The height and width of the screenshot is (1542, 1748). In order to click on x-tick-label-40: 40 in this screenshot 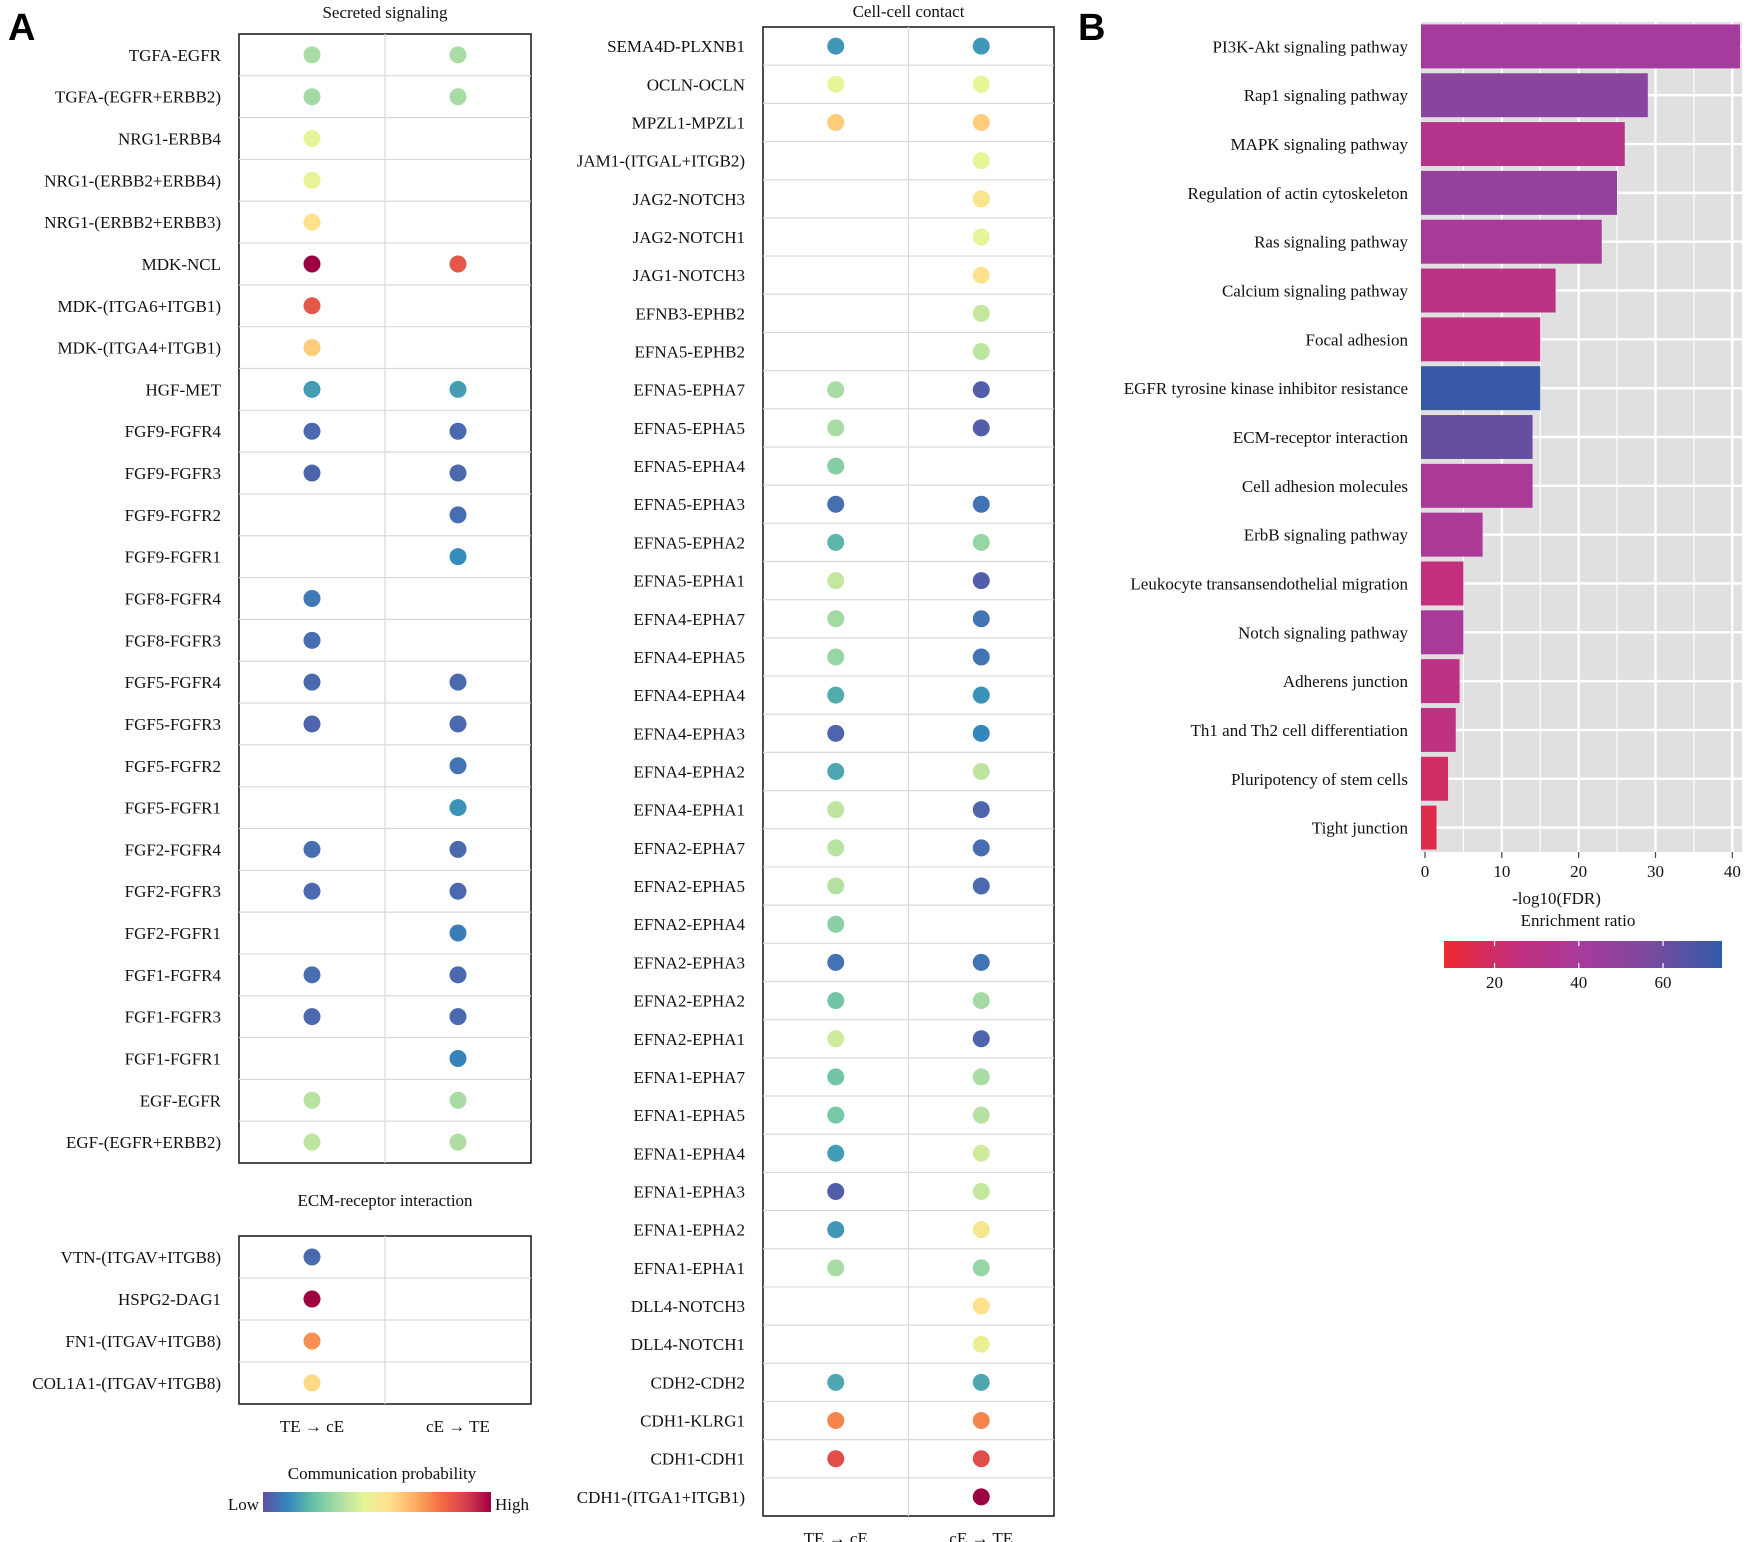, I will do `click(1732, 871)`.